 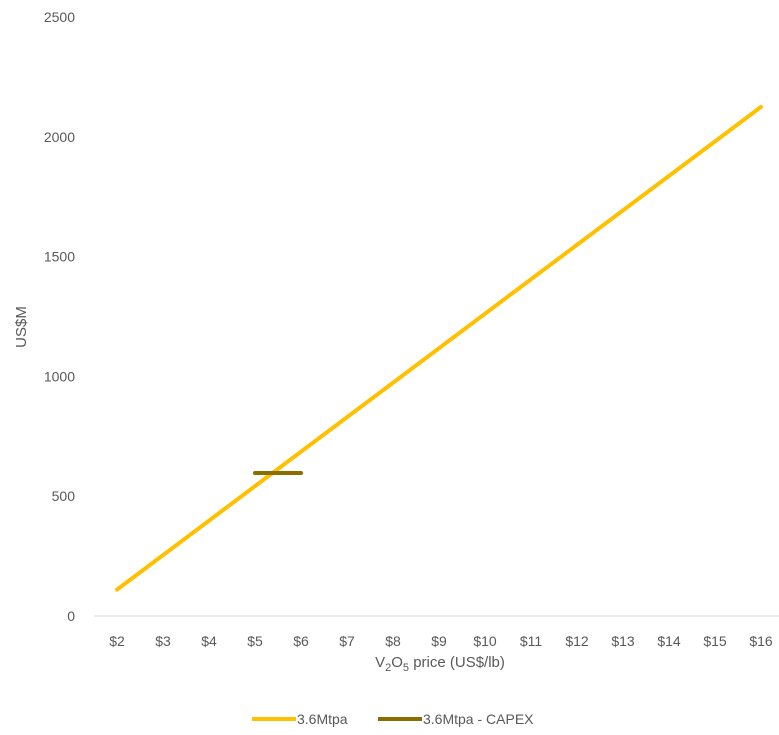 What do you see at coordinates (71, 616) in the screenshot?
I see `y-tick-label: 0` at bounding box center [71, 616].